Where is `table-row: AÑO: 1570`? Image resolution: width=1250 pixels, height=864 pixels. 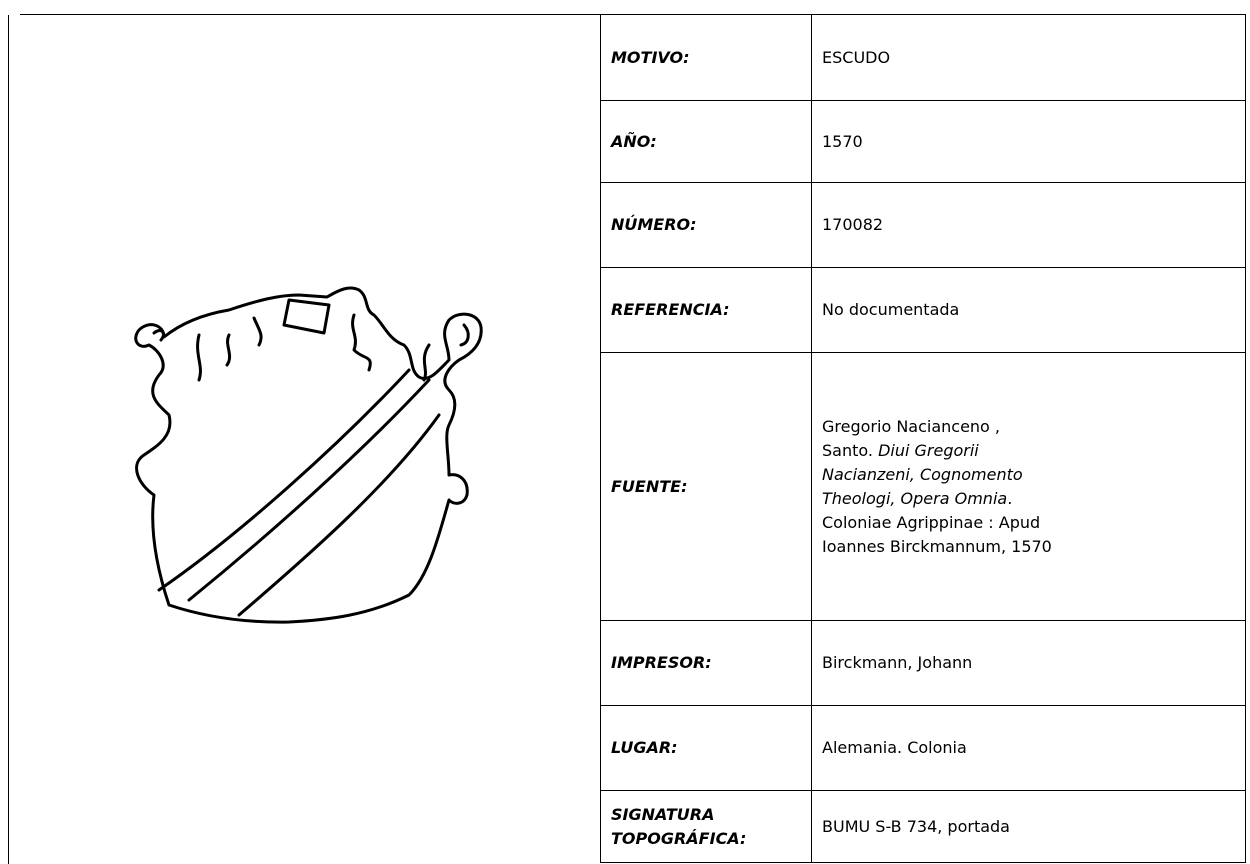 table-row: AÑO: 1570 is located at coordinates (923, 141).